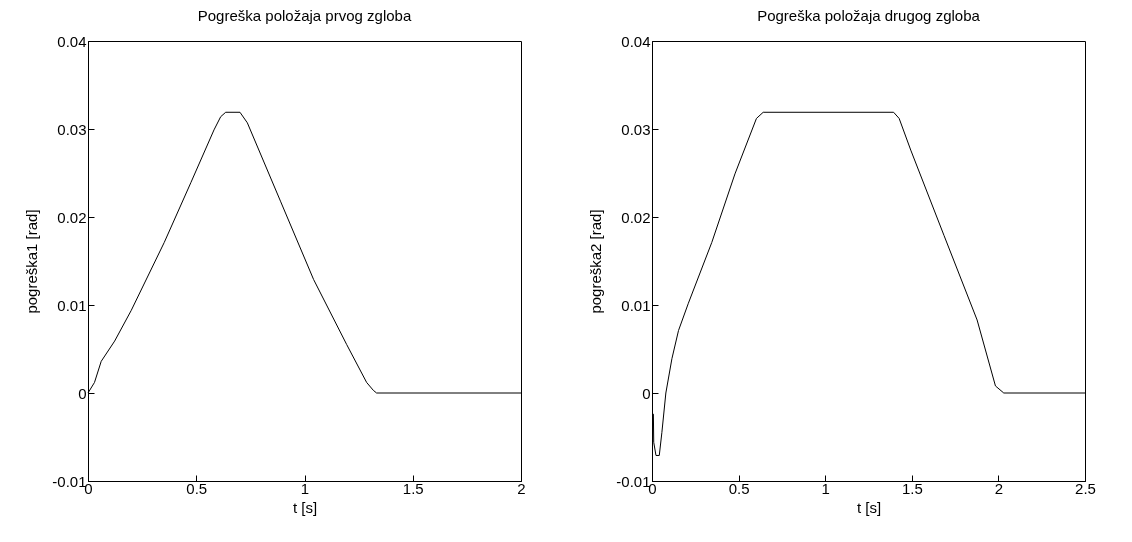 Image resolution: width=1132 pixels, height=542 pixels. I want to click on chart-title: Pogreška položaja prvog zgloba, so click(304, 15).